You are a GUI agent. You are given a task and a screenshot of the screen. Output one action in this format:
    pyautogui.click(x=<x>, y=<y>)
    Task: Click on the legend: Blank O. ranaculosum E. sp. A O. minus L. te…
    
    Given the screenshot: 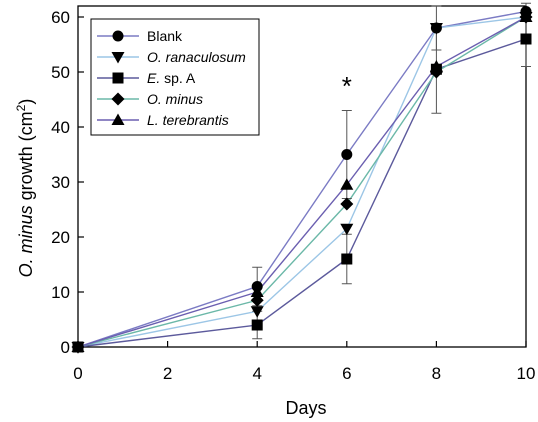 What is the action you would take?
    pyautogui.click(x=175, y=77)
    